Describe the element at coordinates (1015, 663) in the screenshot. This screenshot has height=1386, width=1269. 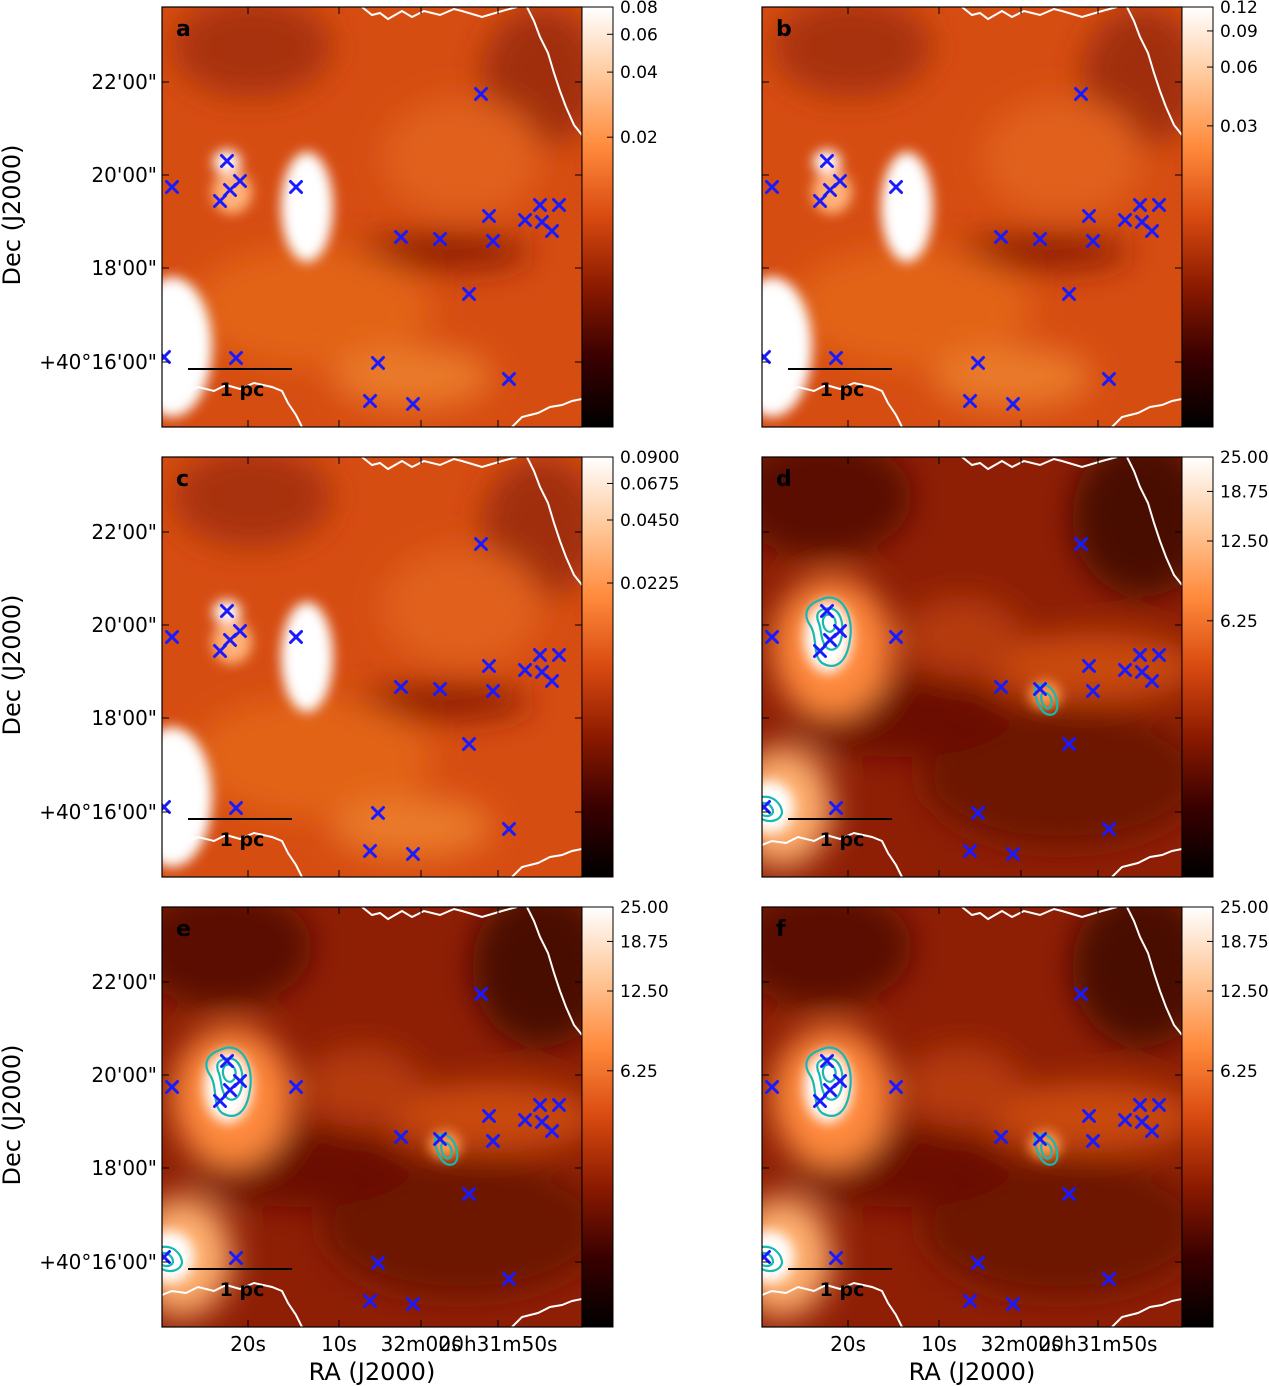
I see `panel-d: d 1 pc 25.00 18.75 12.50 6.25` at that location.